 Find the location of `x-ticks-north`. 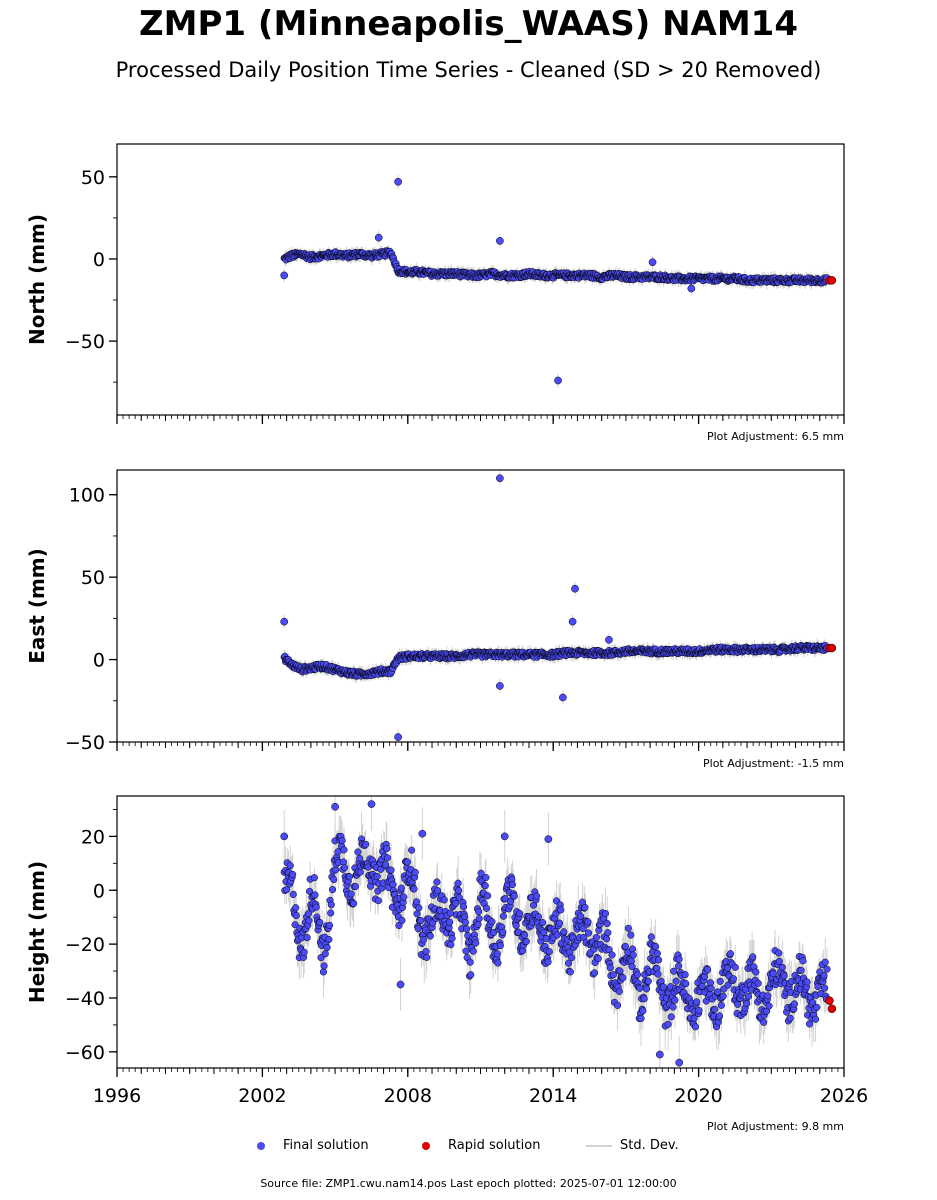

x-ticks-north is located at coordinates (480, 419).